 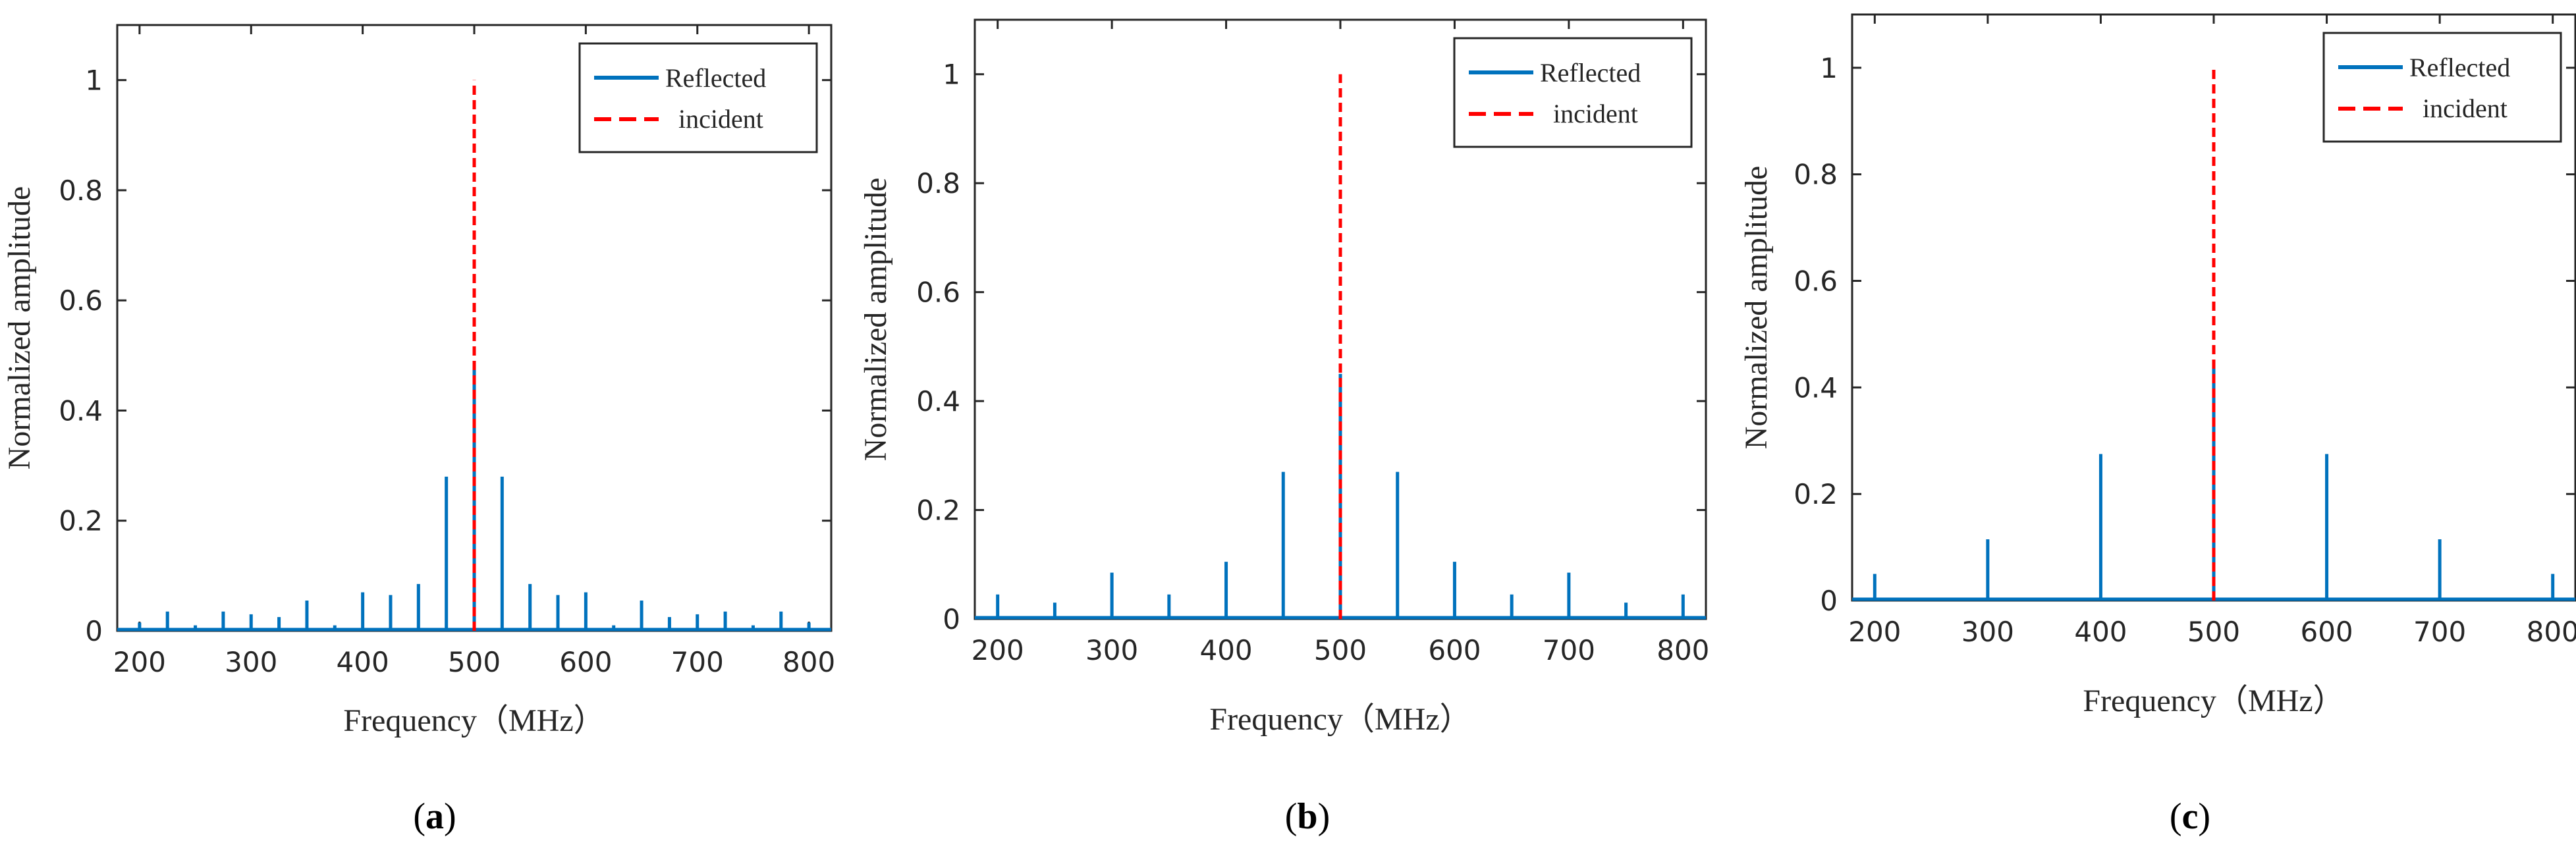 I want to click on panel-caption: (a), so click(x=434, y=816).